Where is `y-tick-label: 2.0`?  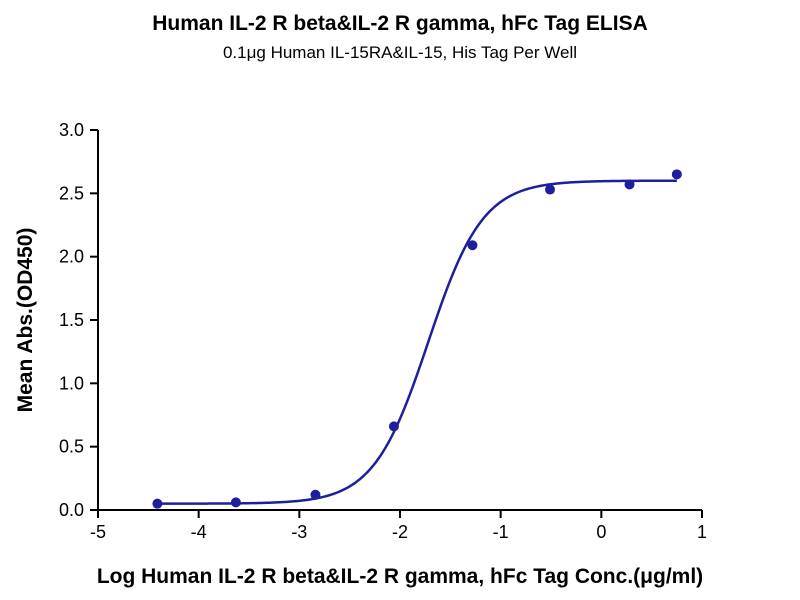
y-tick-label: 2.0 is located at coordinates (71, 257).